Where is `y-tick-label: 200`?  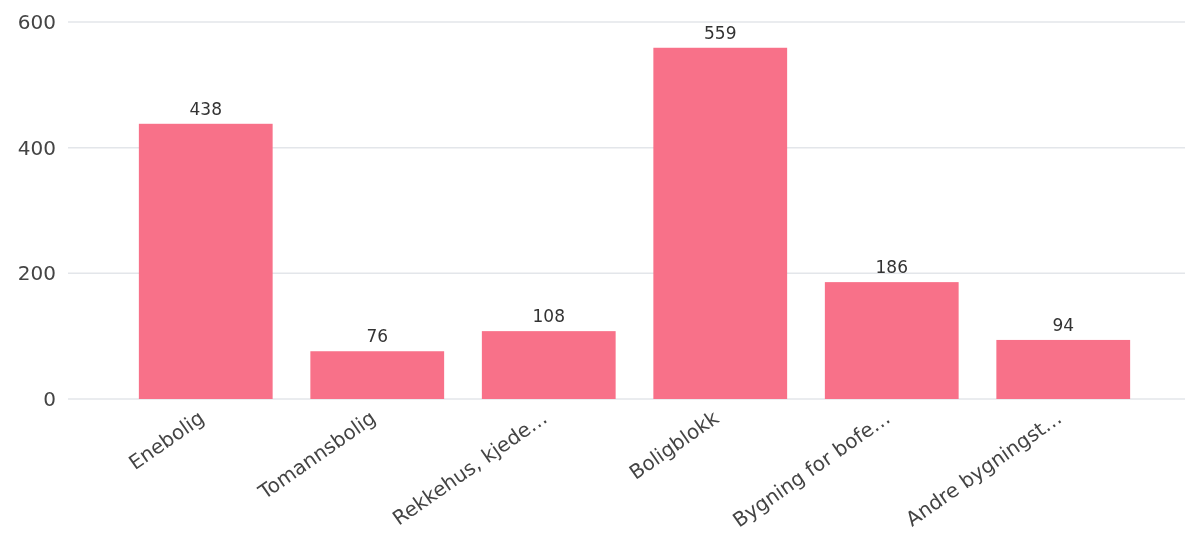
y-tick-label: 200 is located at coordinates (36, 273).